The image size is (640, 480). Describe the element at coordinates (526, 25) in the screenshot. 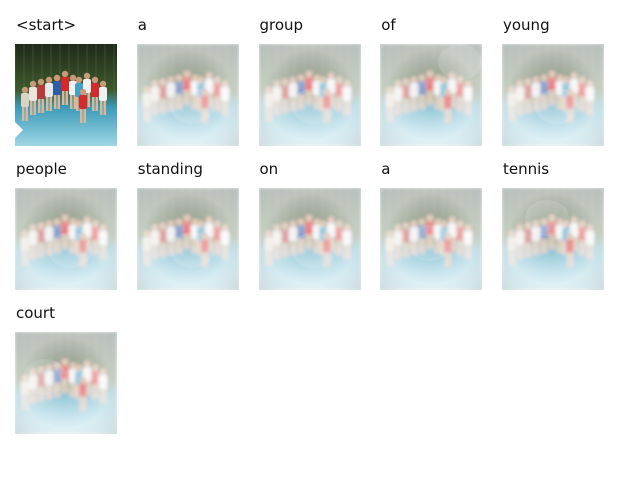

I see `caption-word: young` at that location.